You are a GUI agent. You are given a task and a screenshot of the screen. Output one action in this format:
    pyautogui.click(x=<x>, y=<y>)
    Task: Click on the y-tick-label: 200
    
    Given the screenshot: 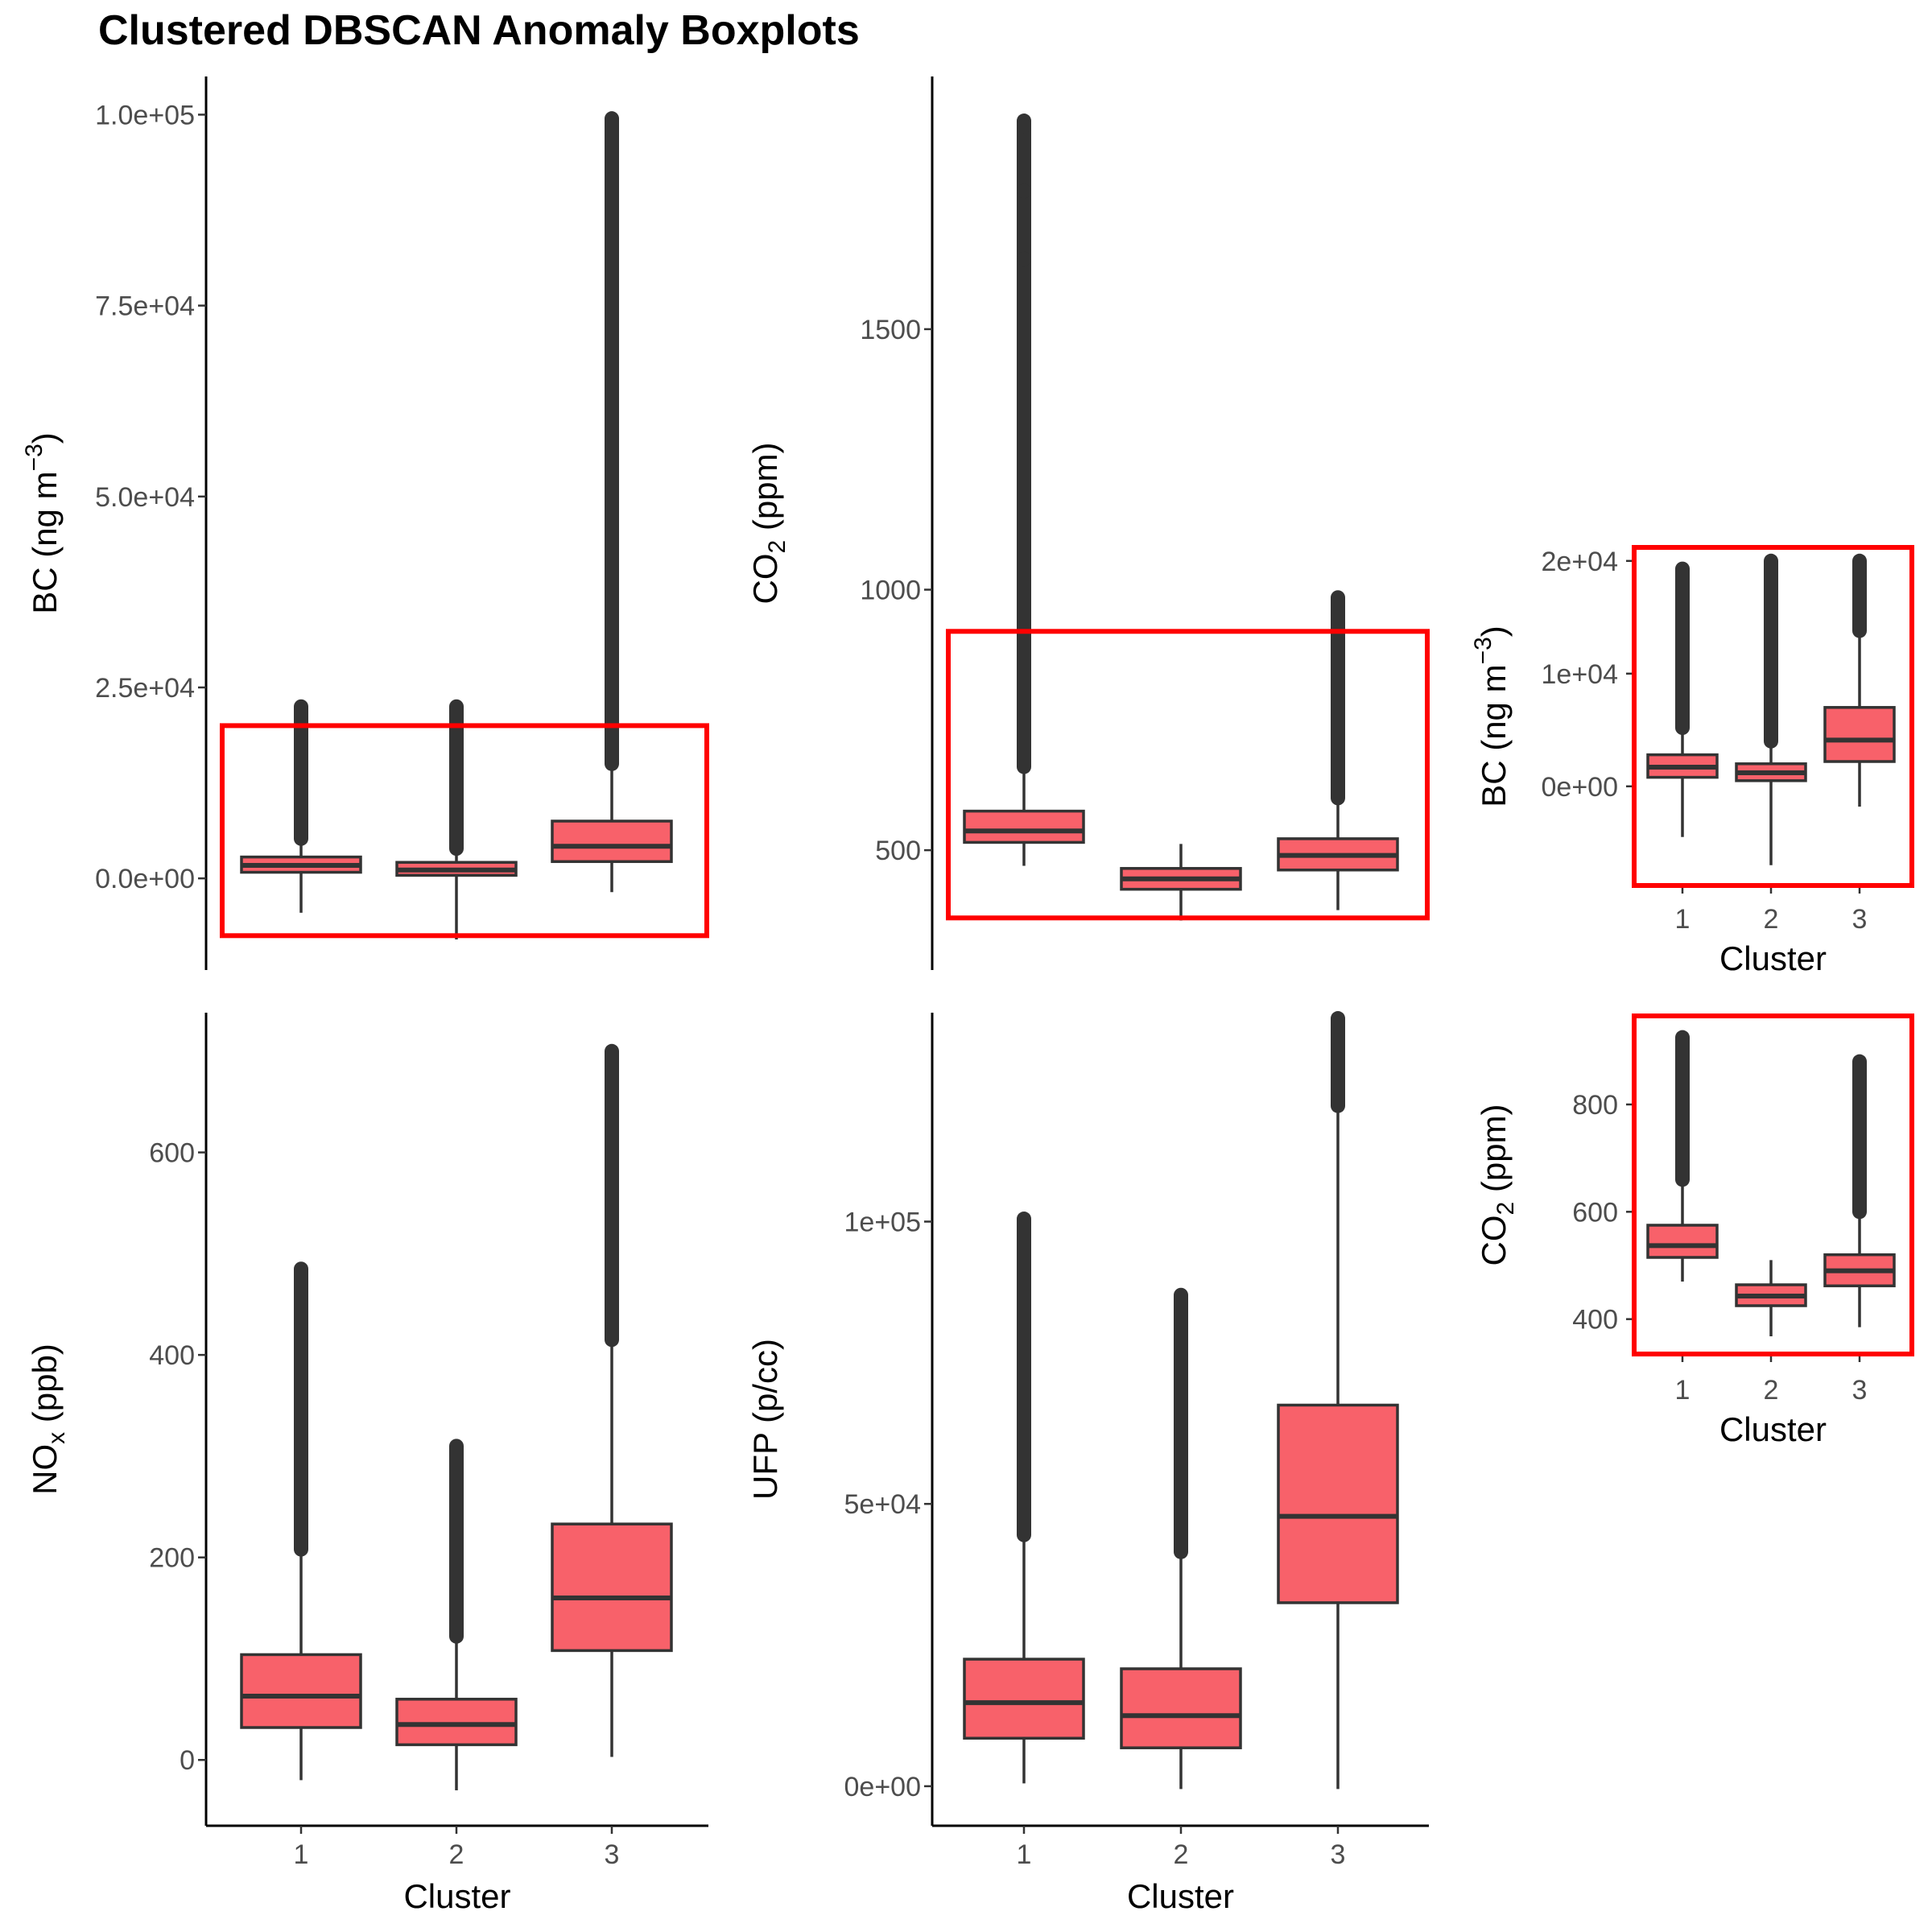 What is the action you would take?
    pyautogui.click(x=172, y=1558)
    